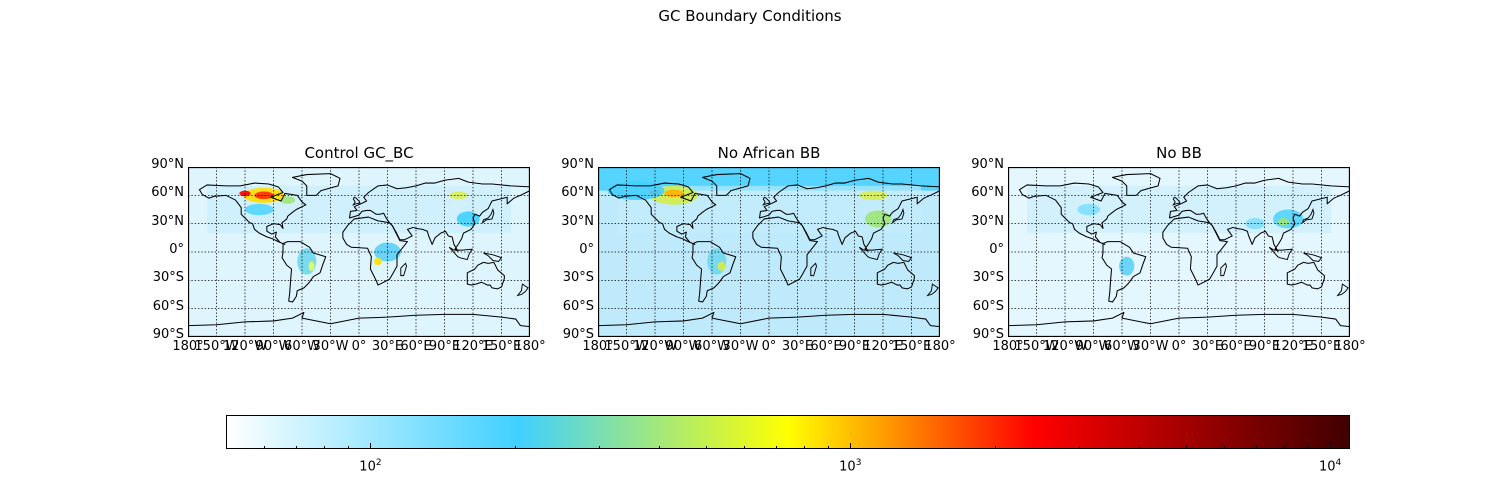  Describe the element at coordinates (370, 466) in the screenshot. I see `colorbar-tick-label: 102` at that location.